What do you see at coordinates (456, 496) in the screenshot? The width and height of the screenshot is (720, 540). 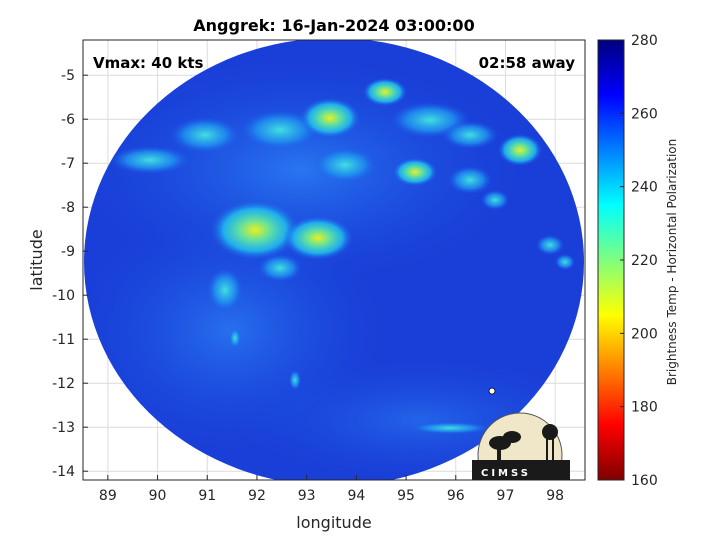 I see `x-tick-label: 96` at bounding box center [456, 496].